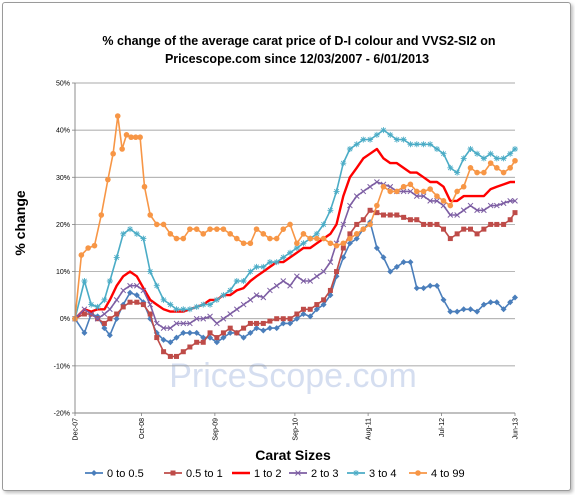 Image resolution: width=575 pixels, height=495 pixels. I want to click on x-tick-label: Sep-09, so click(215, 429).